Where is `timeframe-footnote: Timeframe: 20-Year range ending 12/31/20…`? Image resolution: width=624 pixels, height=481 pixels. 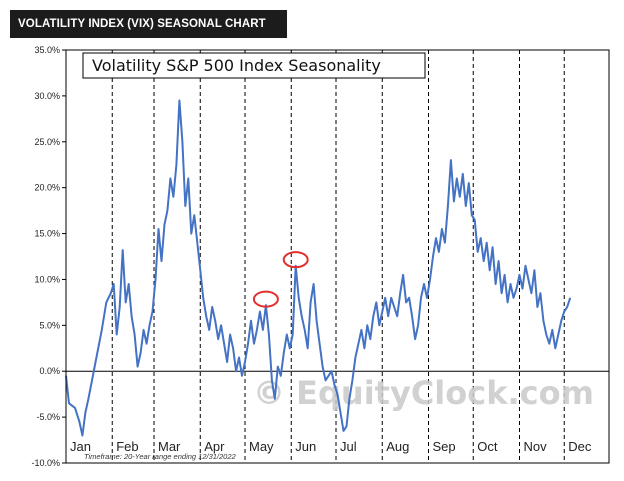 timeframe-footnote: Timeframe: 20-Year range ending 12/31/20… is located at coordinates (160, 456).